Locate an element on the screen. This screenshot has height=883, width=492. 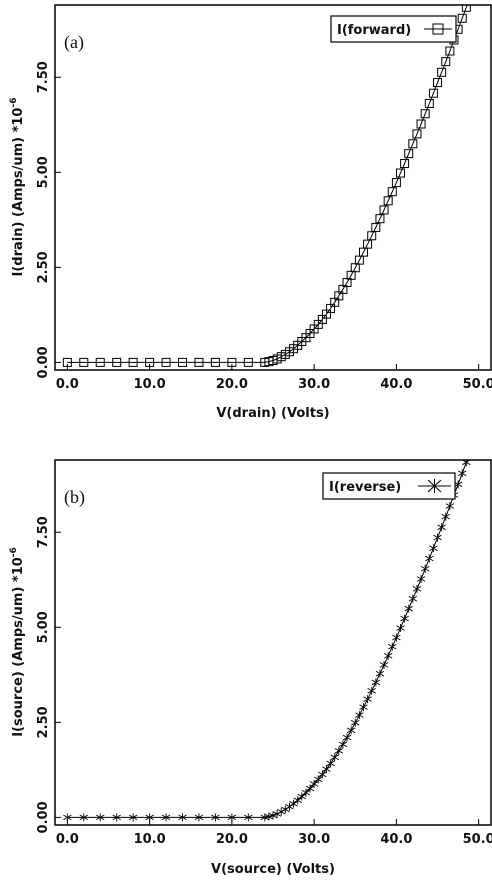
y-axis-label: I(source) (Amps/um) *10-6 is located at coordinates (17, 642).